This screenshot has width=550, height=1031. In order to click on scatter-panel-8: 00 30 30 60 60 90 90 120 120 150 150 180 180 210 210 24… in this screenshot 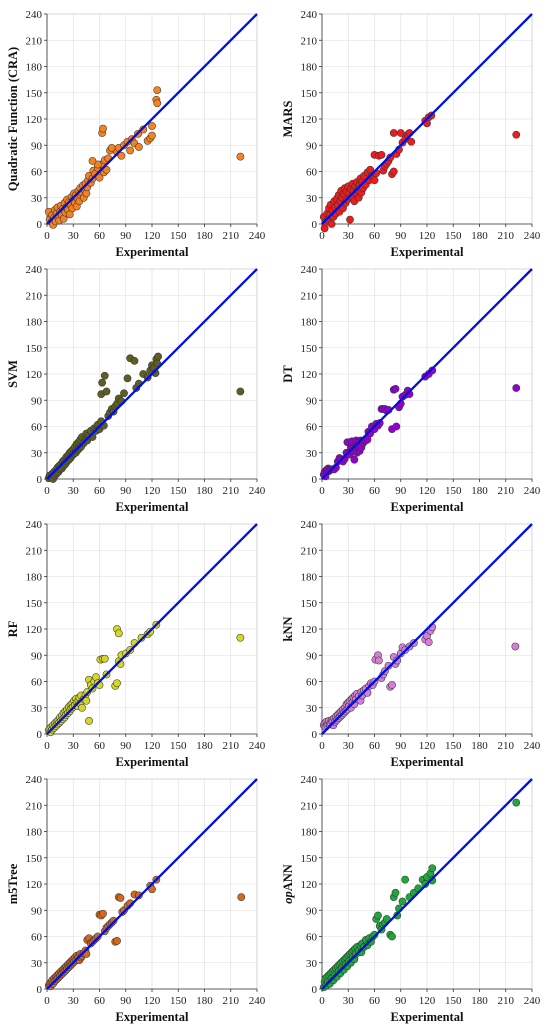, I will do `click(411, 899)`.